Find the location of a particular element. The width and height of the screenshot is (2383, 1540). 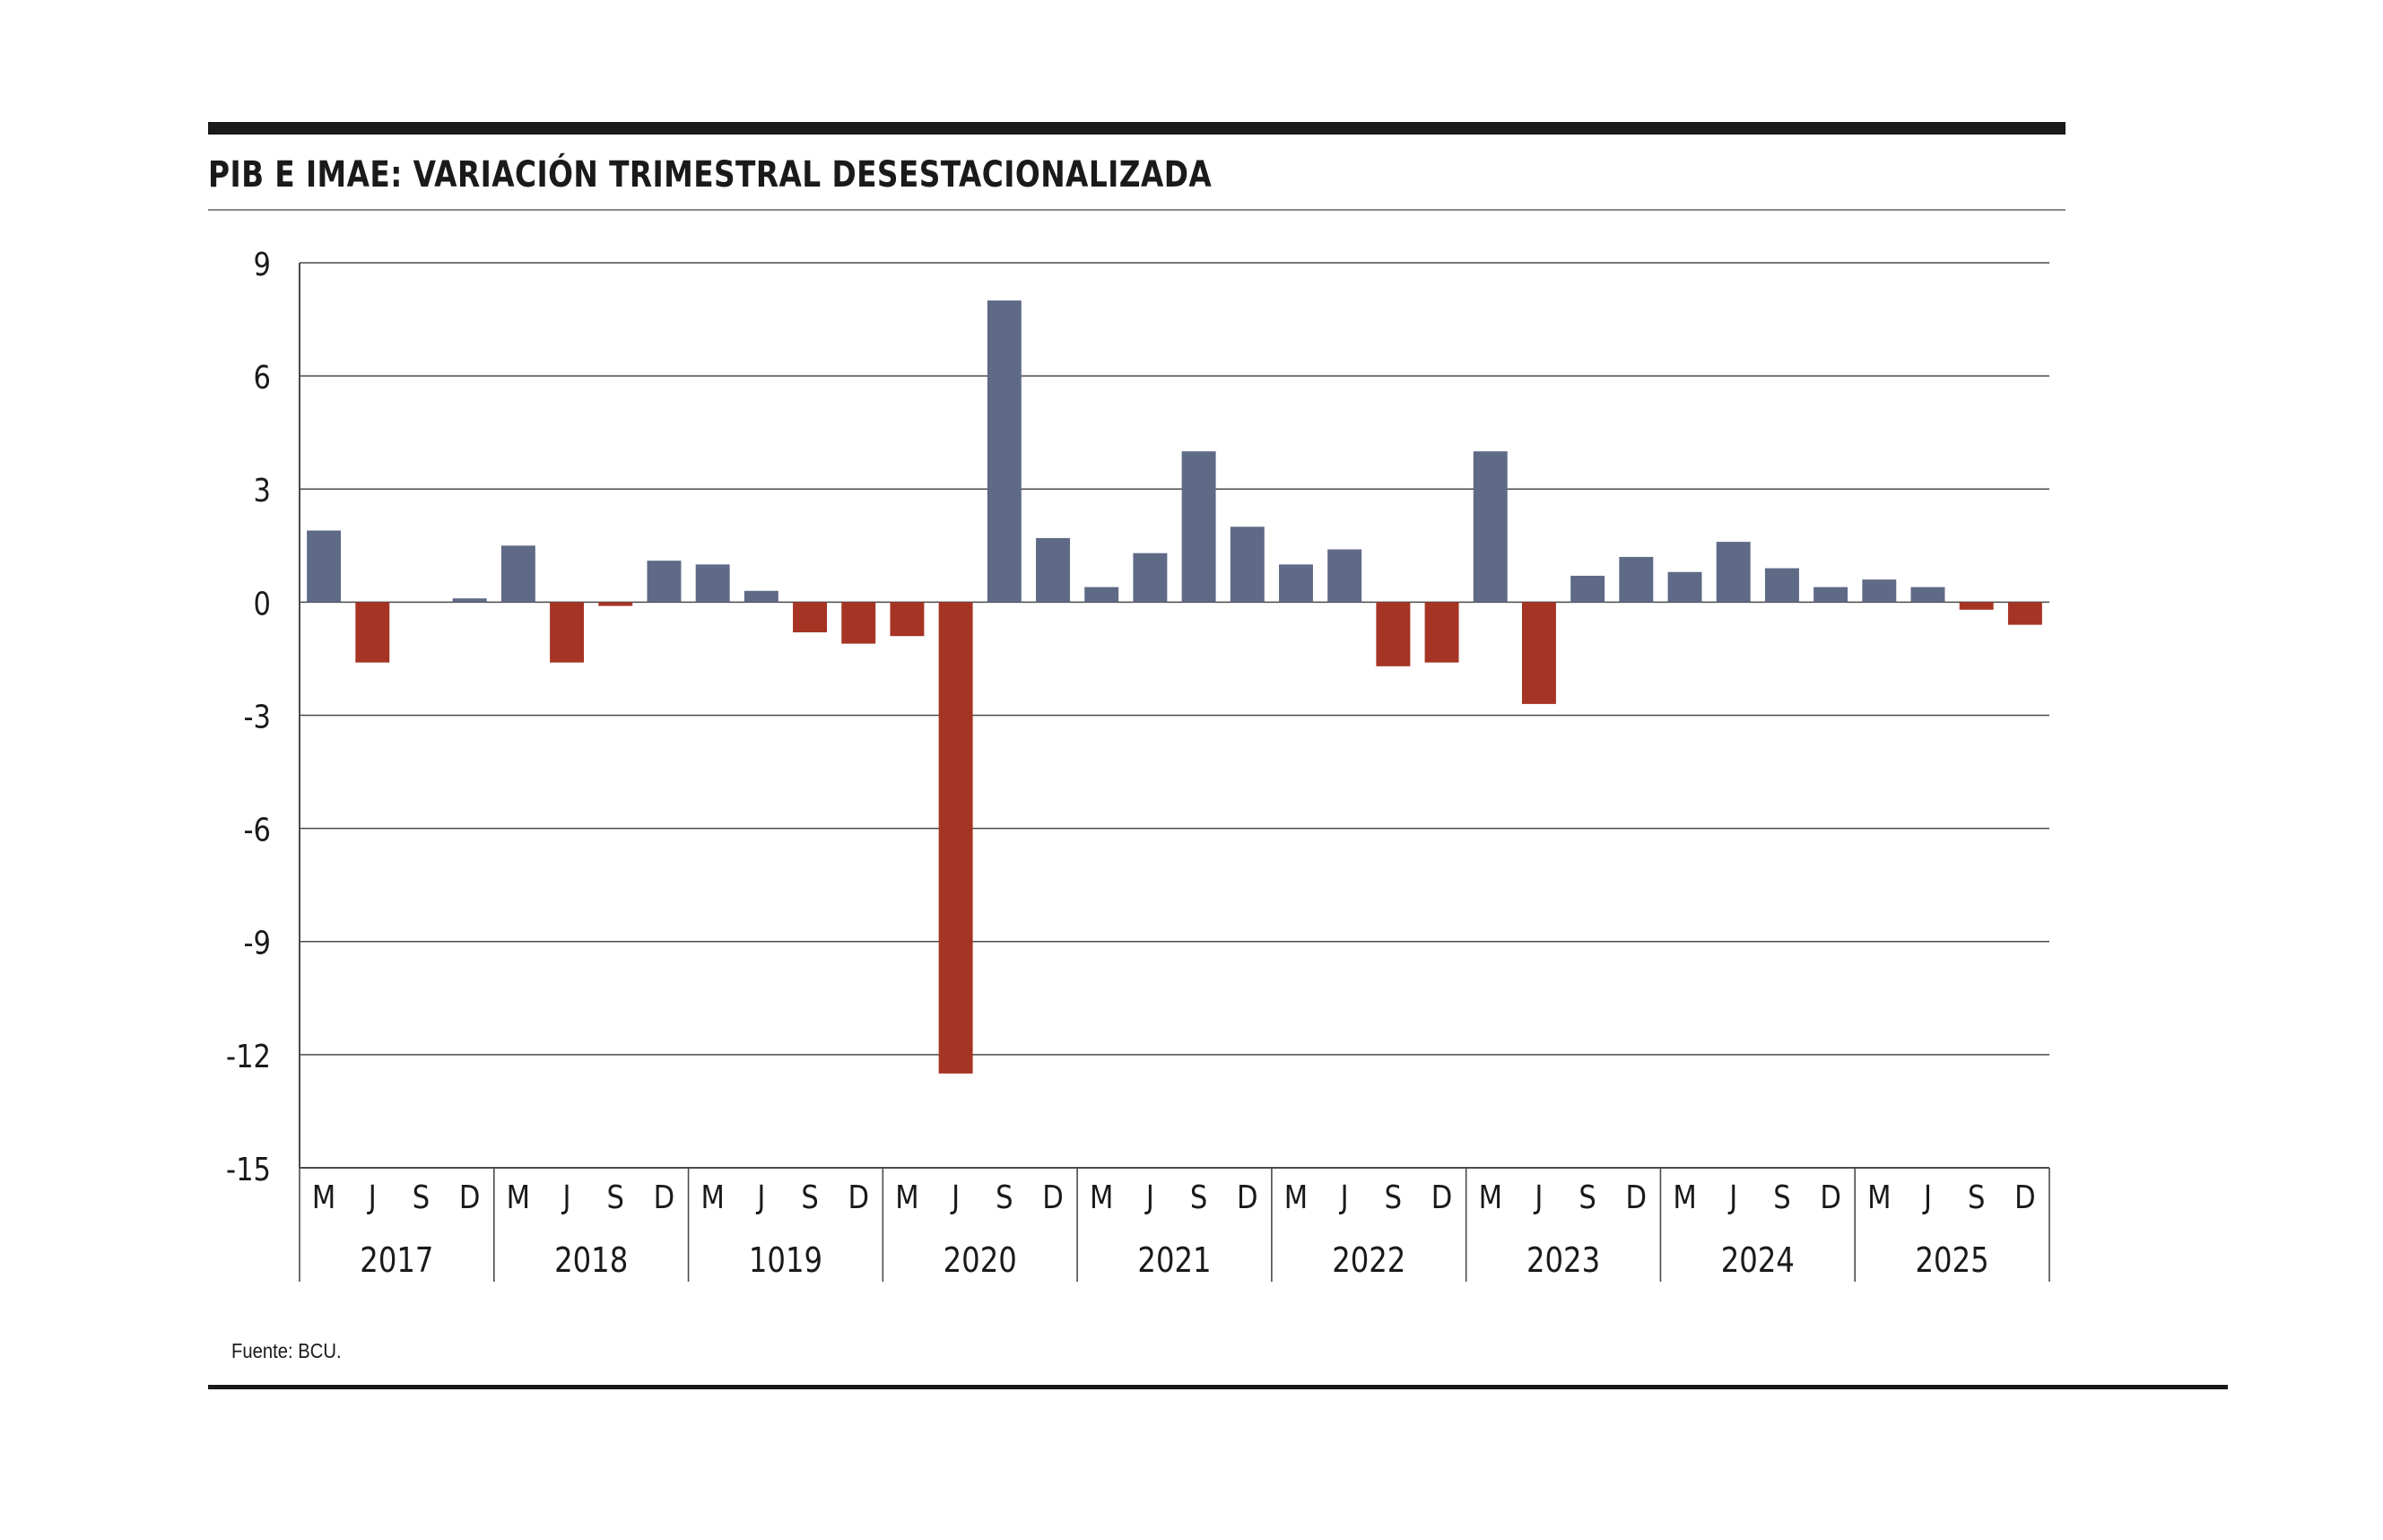

y-tick-label: 9 is located at coordinates (262, 264).